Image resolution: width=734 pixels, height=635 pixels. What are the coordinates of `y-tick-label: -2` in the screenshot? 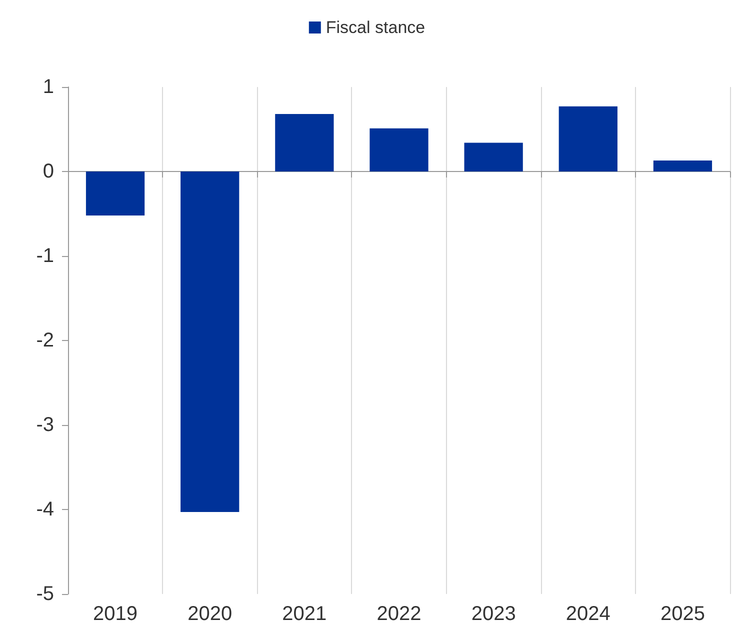 It's located at (45, 341).